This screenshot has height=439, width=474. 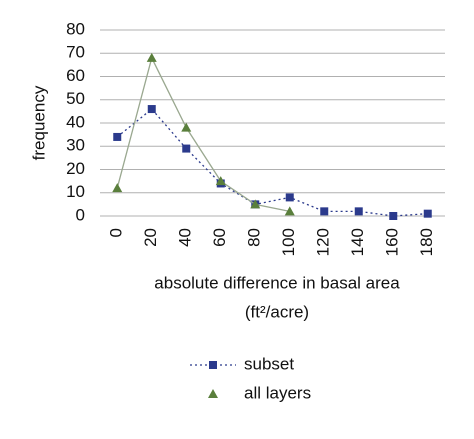 What do you see at coordinates (75, 121) in the screenshot?
I see `y-tick-label: 40` at bounding box center [75, 121].